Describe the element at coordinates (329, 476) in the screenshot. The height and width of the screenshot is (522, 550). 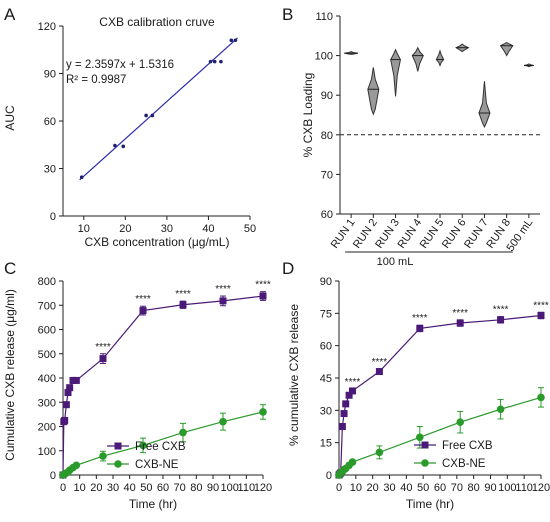
I see `panel-d-y-tick-label: 0` at that location.